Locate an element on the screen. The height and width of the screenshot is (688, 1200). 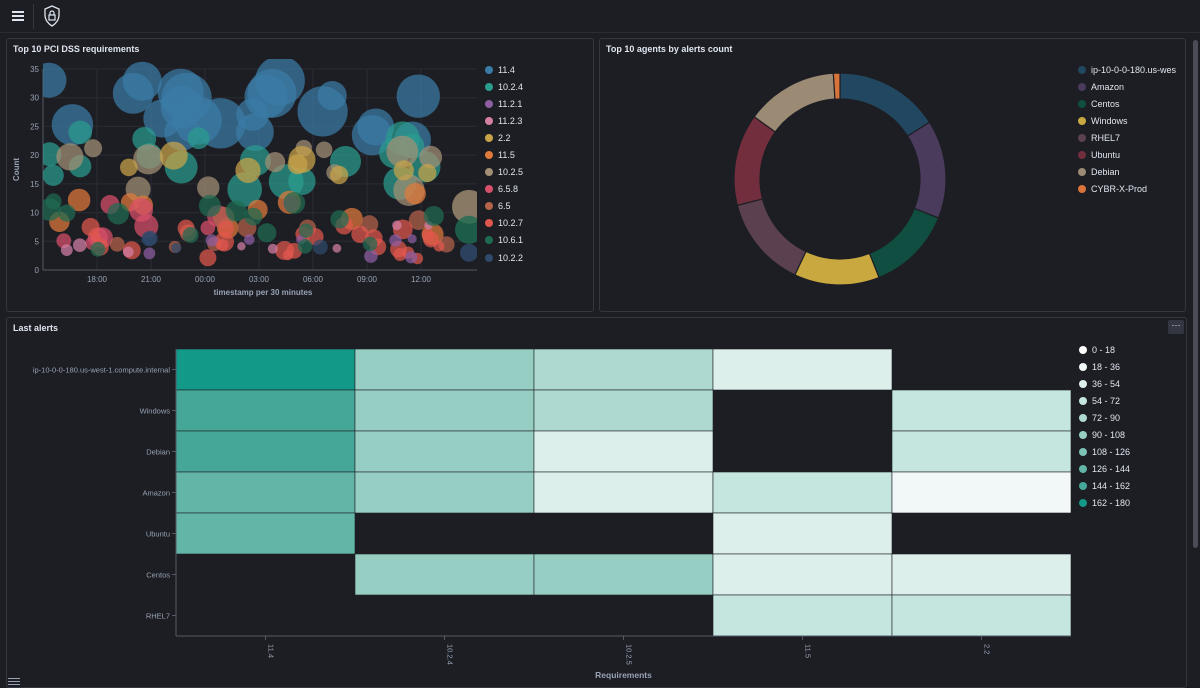
legend-item: 54 - 72 is located at coordinates (1104, 400).